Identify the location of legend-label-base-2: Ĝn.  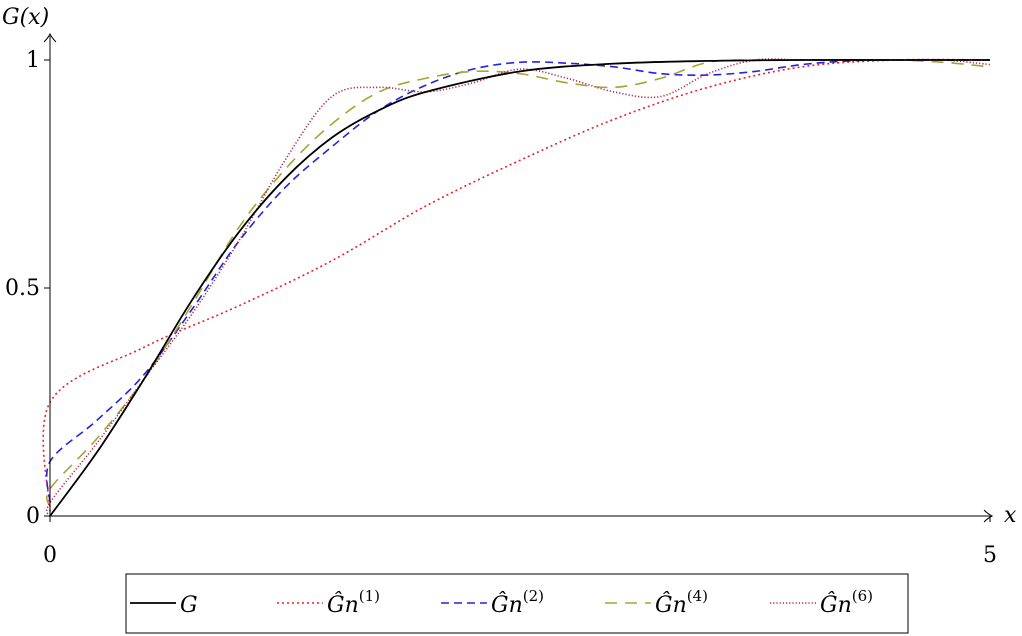
(507, 604).